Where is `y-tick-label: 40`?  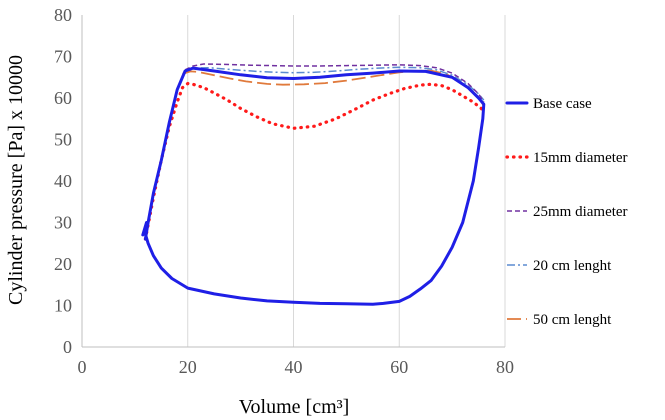
y-tick-label: 40 is located at coordinates (63, 181).